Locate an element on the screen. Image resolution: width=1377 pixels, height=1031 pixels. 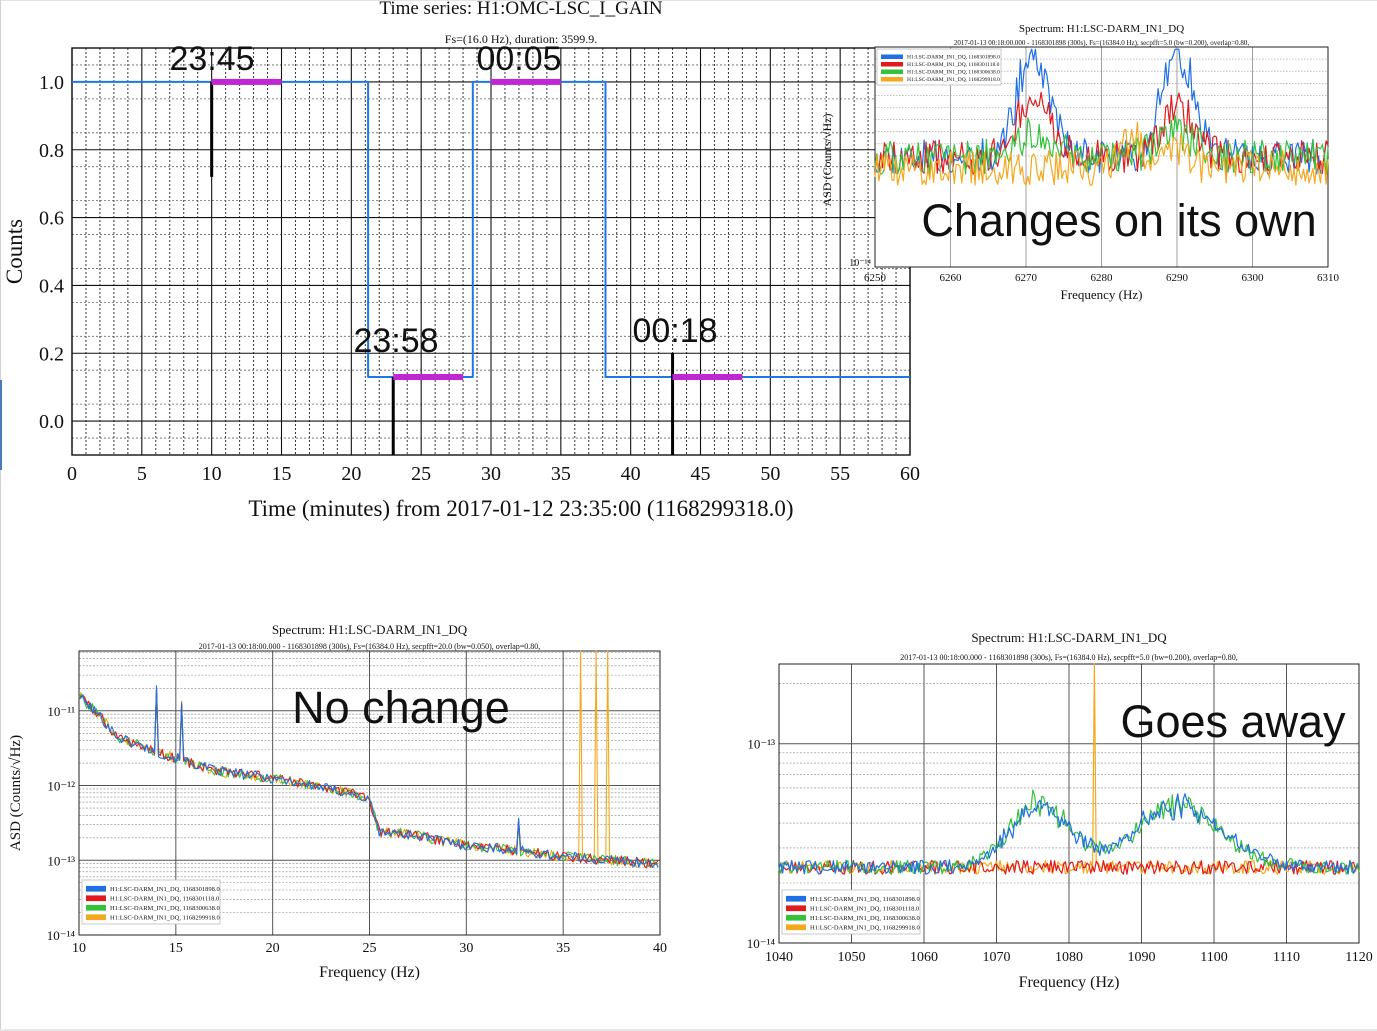
y-tick-label: 0.8 is located at coordinates (51, 151).